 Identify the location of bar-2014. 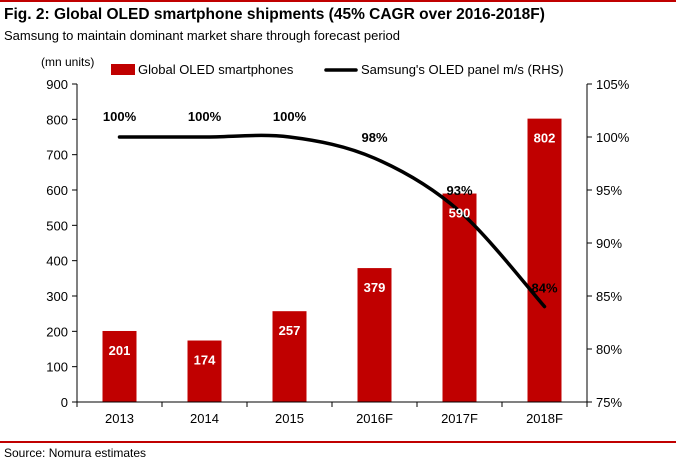
(204, 371).